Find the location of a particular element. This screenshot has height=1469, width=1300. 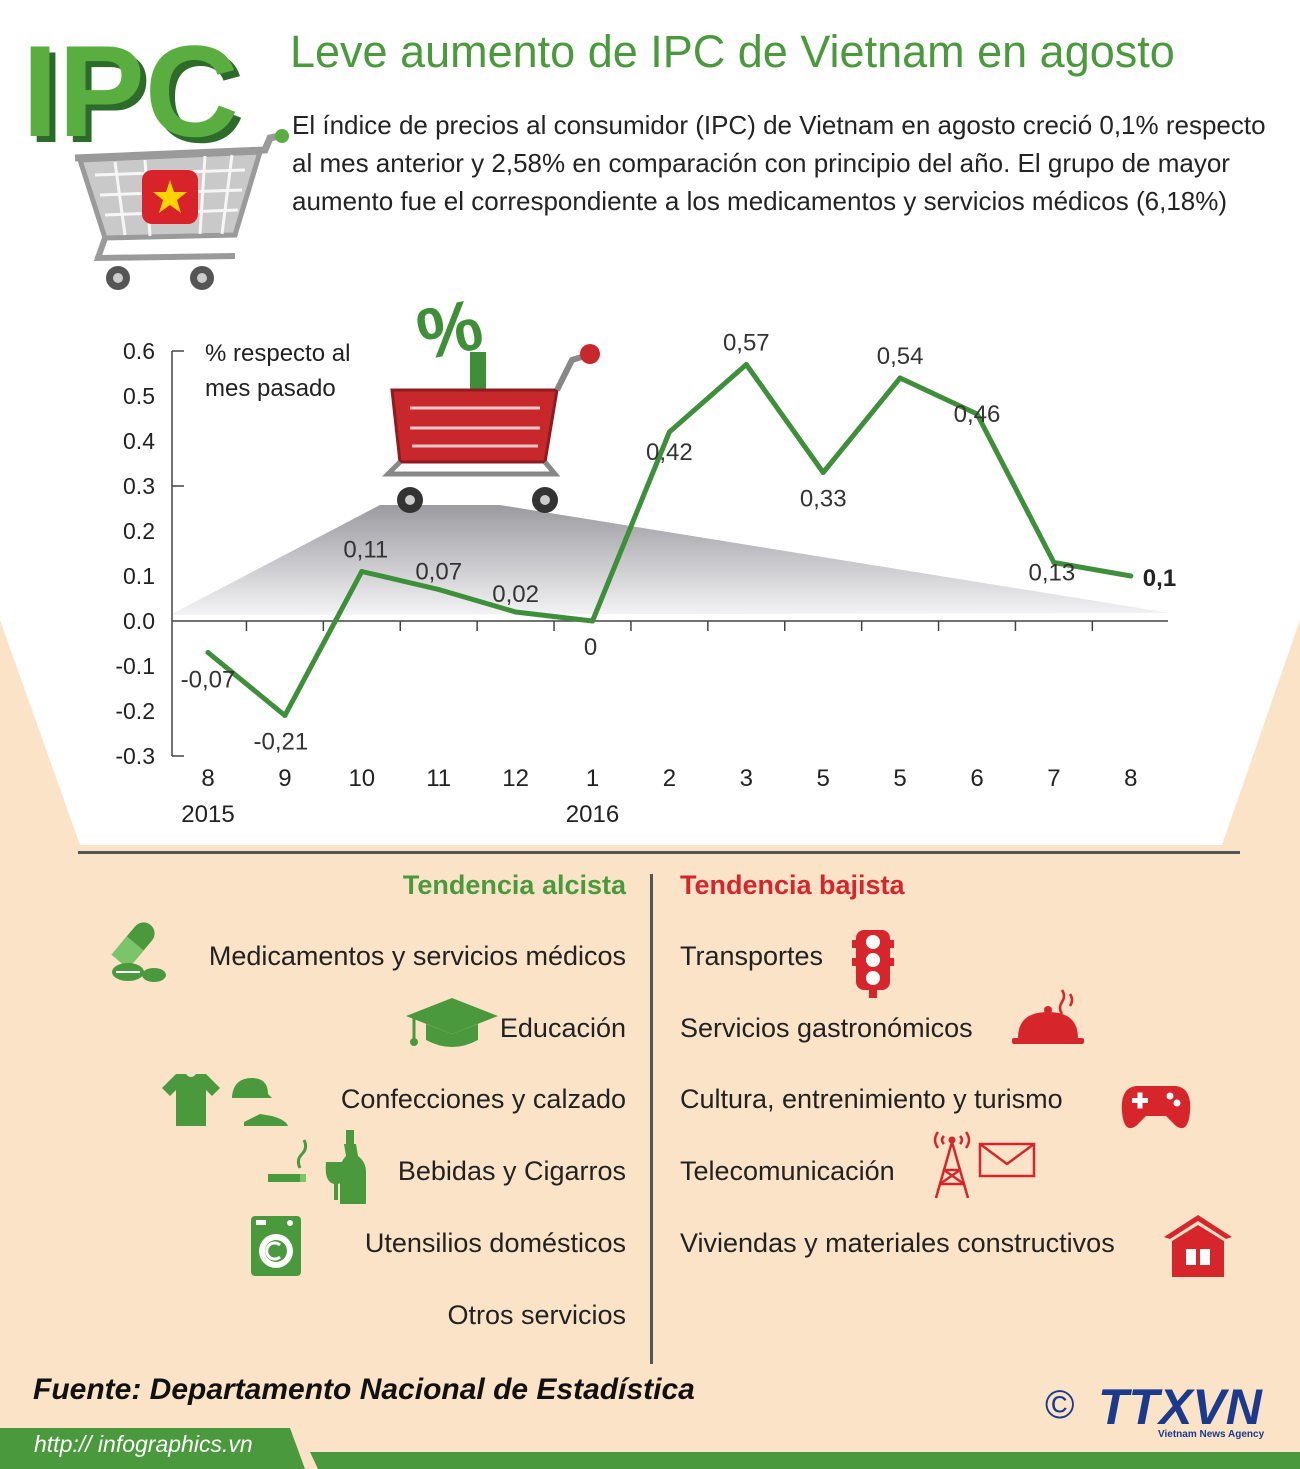

red-cart-percent-icon: % is located at coordinates (490, 398).